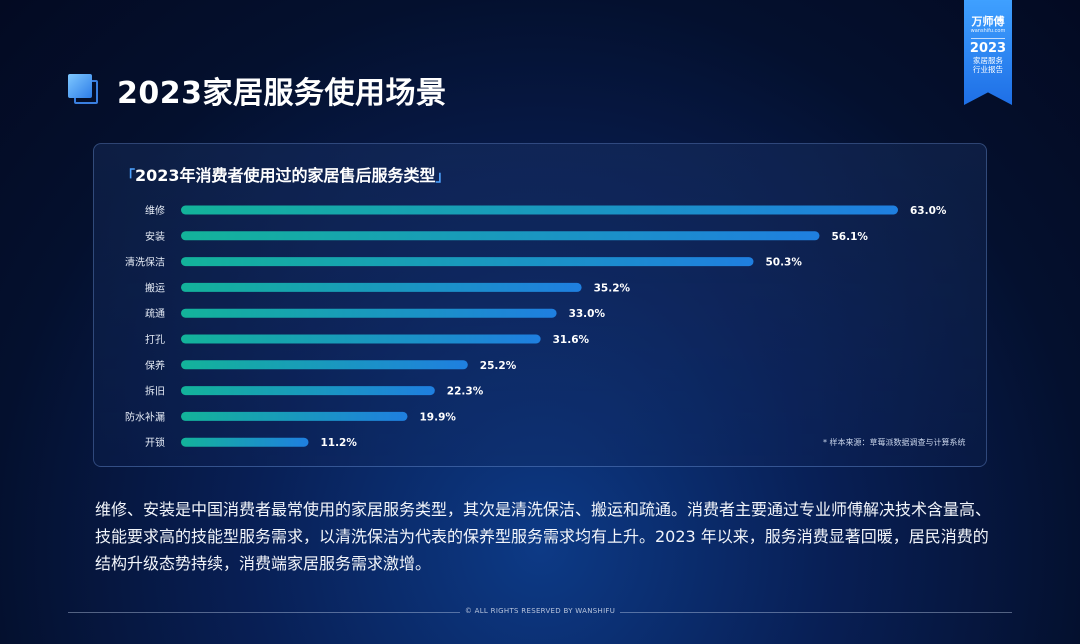 The height and width of the screenshot is (644, 1080). Describe the element at coordinates (849, 237) in the screenshot. I see `value-label: 56.1%` at that location.